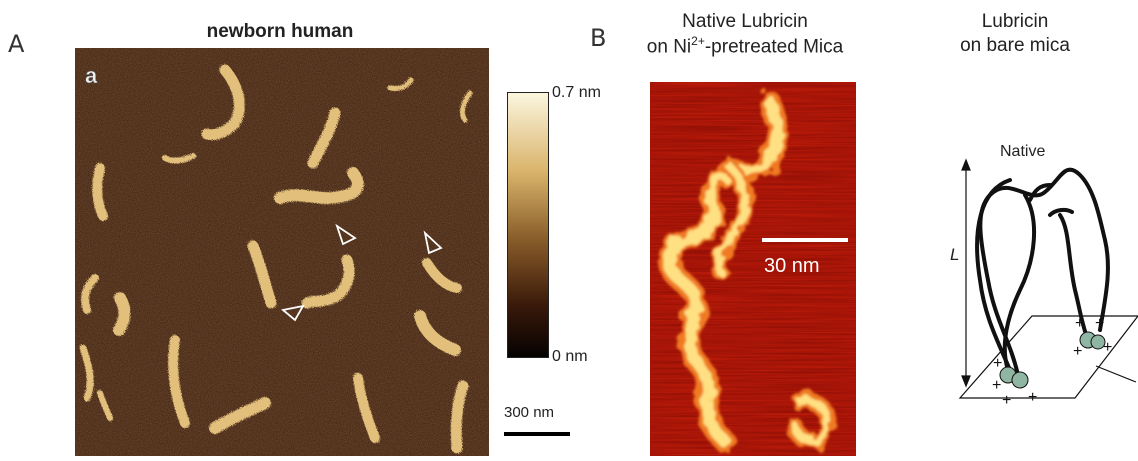  What do you see at coordinates (1042, 272) in the screenshot?
I see `lubricin-chains` at bounding box center [1042, 272].